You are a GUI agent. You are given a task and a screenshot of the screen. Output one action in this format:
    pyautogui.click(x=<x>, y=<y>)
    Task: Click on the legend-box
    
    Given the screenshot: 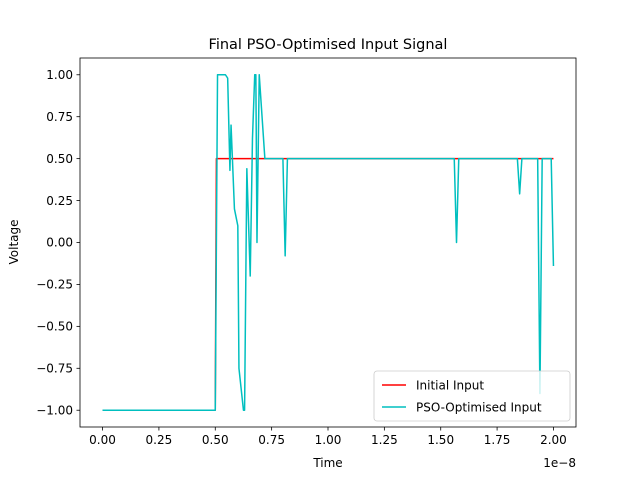 What is the action you would take?
    pyautogui.click(x=472, y=396)
    